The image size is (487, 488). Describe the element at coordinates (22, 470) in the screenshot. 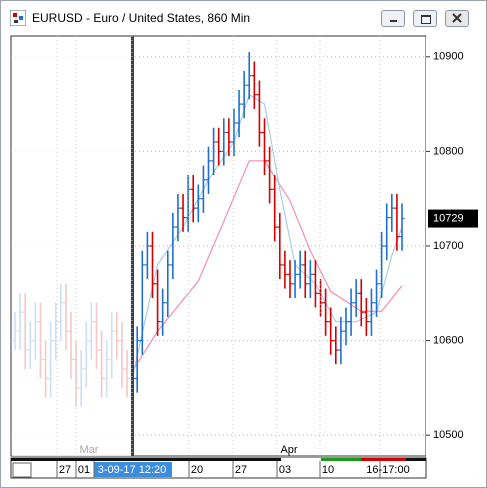

I see `axis-handle` at that location.